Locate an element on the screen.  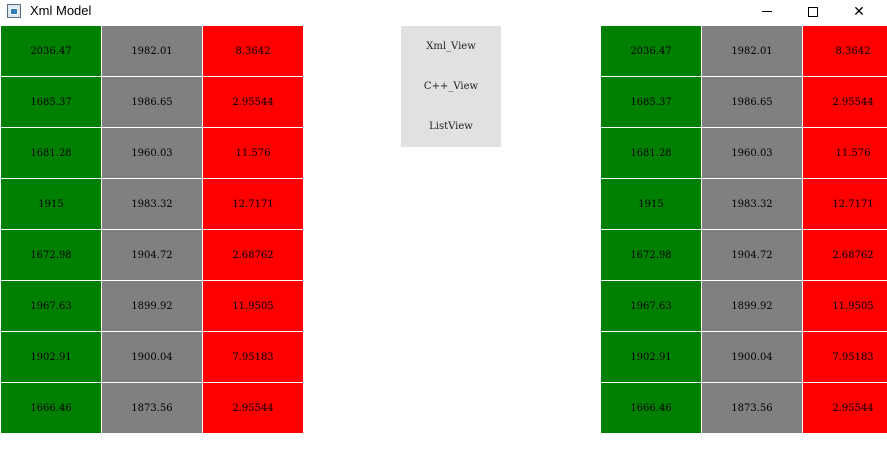
title-bar: Xml Model ✕ is located at coordinates (443, 11).